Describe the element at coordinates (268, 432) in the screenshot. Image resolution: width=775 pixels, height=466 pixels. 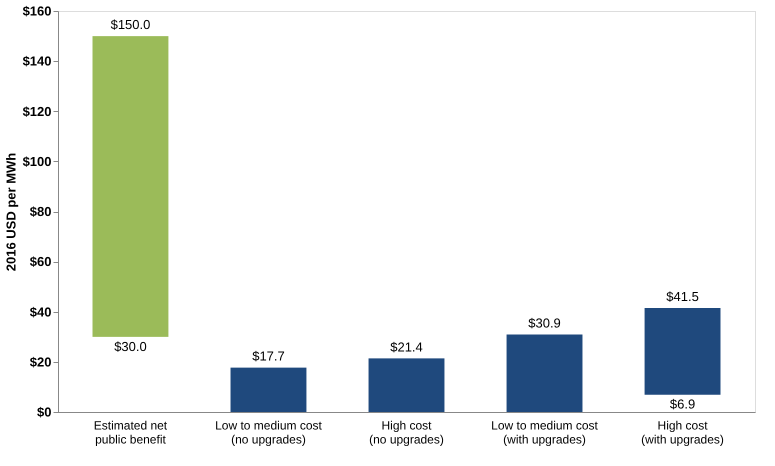
I see `x-tick-label: Low to medium cost (no upgrades)` at that location.